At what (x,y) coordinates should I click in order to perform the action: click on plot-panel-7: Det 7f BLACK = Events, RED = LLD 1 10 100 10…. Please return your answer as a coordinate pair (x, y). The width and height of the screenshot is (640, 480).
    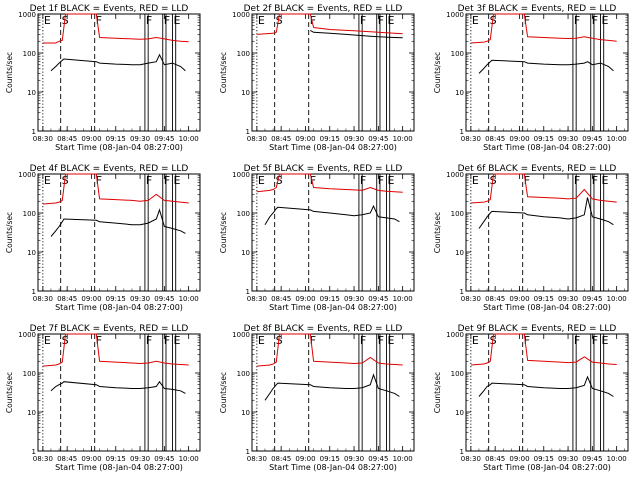
    Looking at the image, I should click on (103, 398).